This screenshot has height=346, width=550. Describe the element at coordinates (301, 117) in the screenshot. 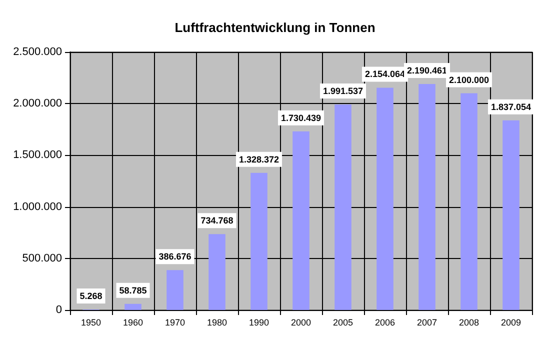

I see `data-label: 1.730.439` at that location.